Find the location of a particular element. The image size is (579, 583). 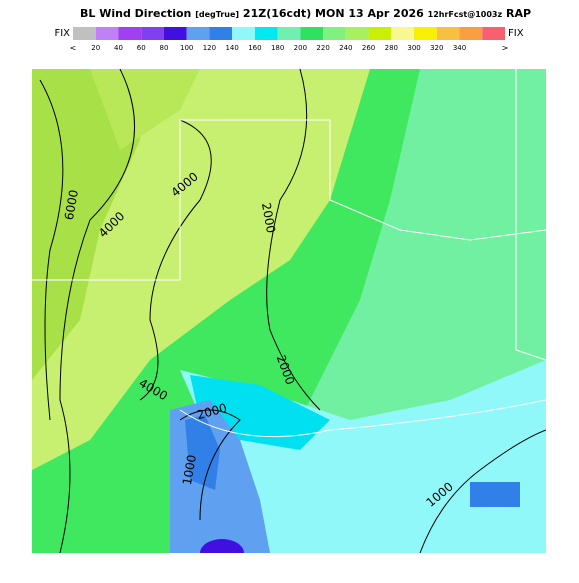

legend-tick: 340 is located at coordinates (459, 48).